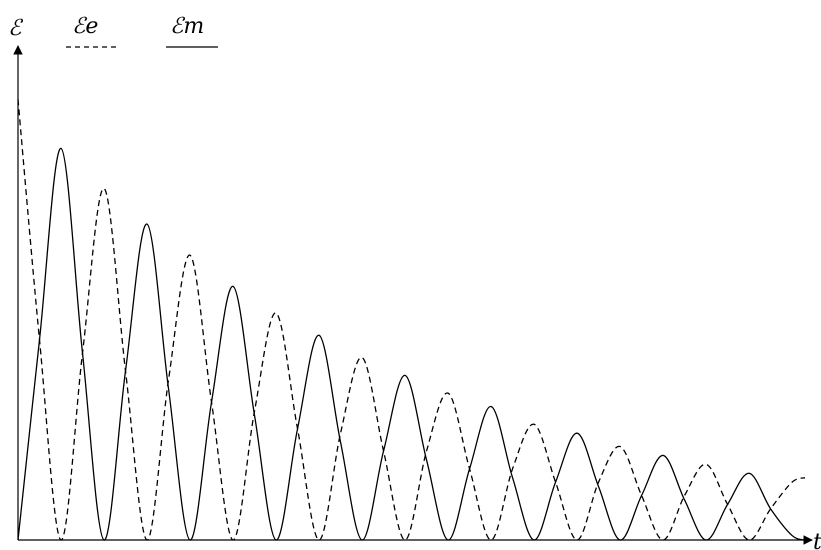 This screenshot has width=821, height=550. What do you see at coordinates (142, 31) in the screenshot?
I see `legend: ℰe ℰm` at bounding box center [142, 31].